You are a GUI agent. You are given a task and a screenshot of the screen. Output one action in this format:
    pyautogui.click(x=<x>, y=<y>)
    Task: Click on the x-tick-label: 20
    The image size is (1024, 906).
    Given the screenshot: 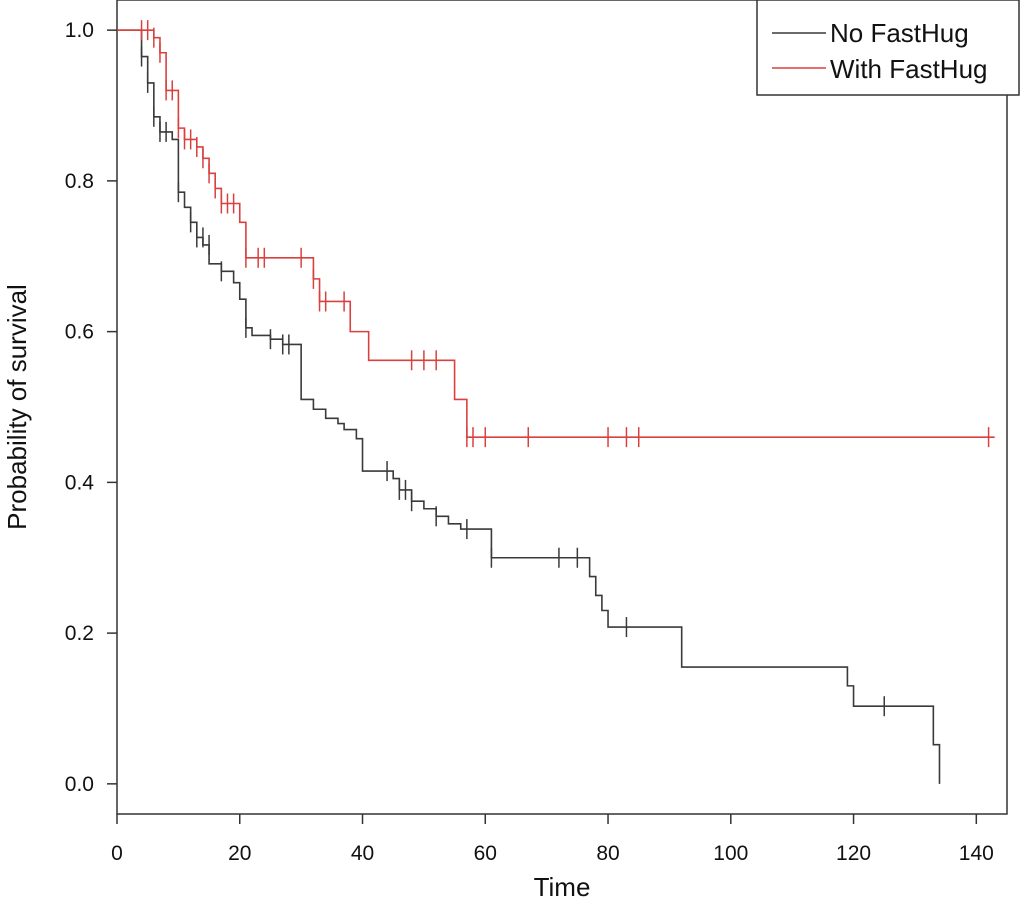 What is the action you would take?
    pyautogui.click(x=239, y=853)
    